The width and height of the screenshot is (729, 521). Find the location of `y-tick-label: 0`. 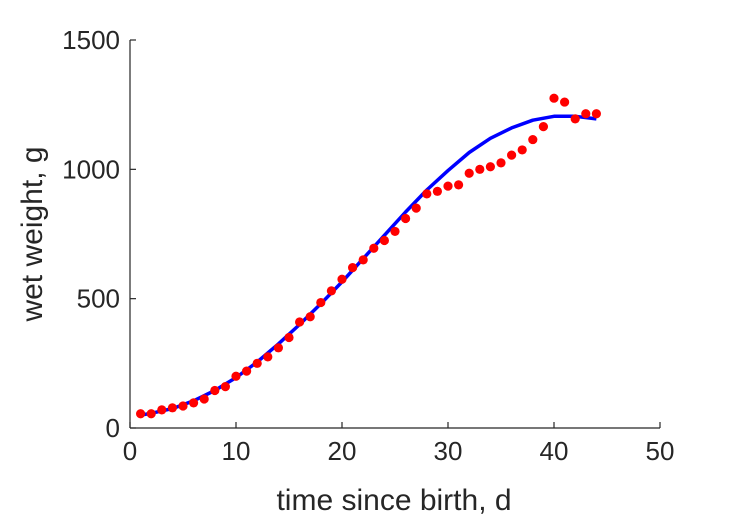

y-tick-label: 0 is located at coordinates (113, 428).